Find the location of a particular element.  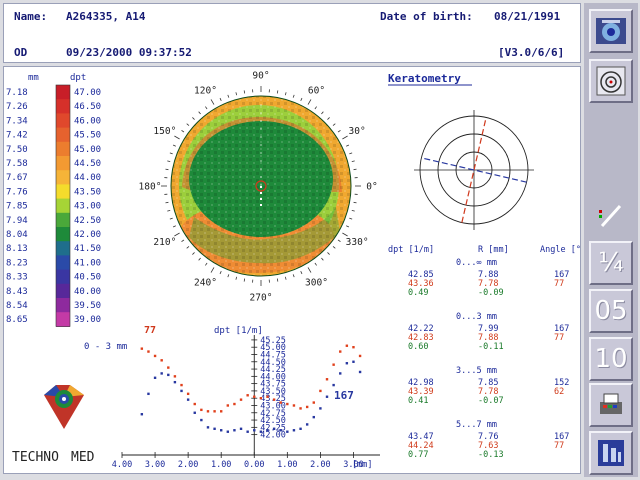

pupil-marker is located at coordinates (261, 186).